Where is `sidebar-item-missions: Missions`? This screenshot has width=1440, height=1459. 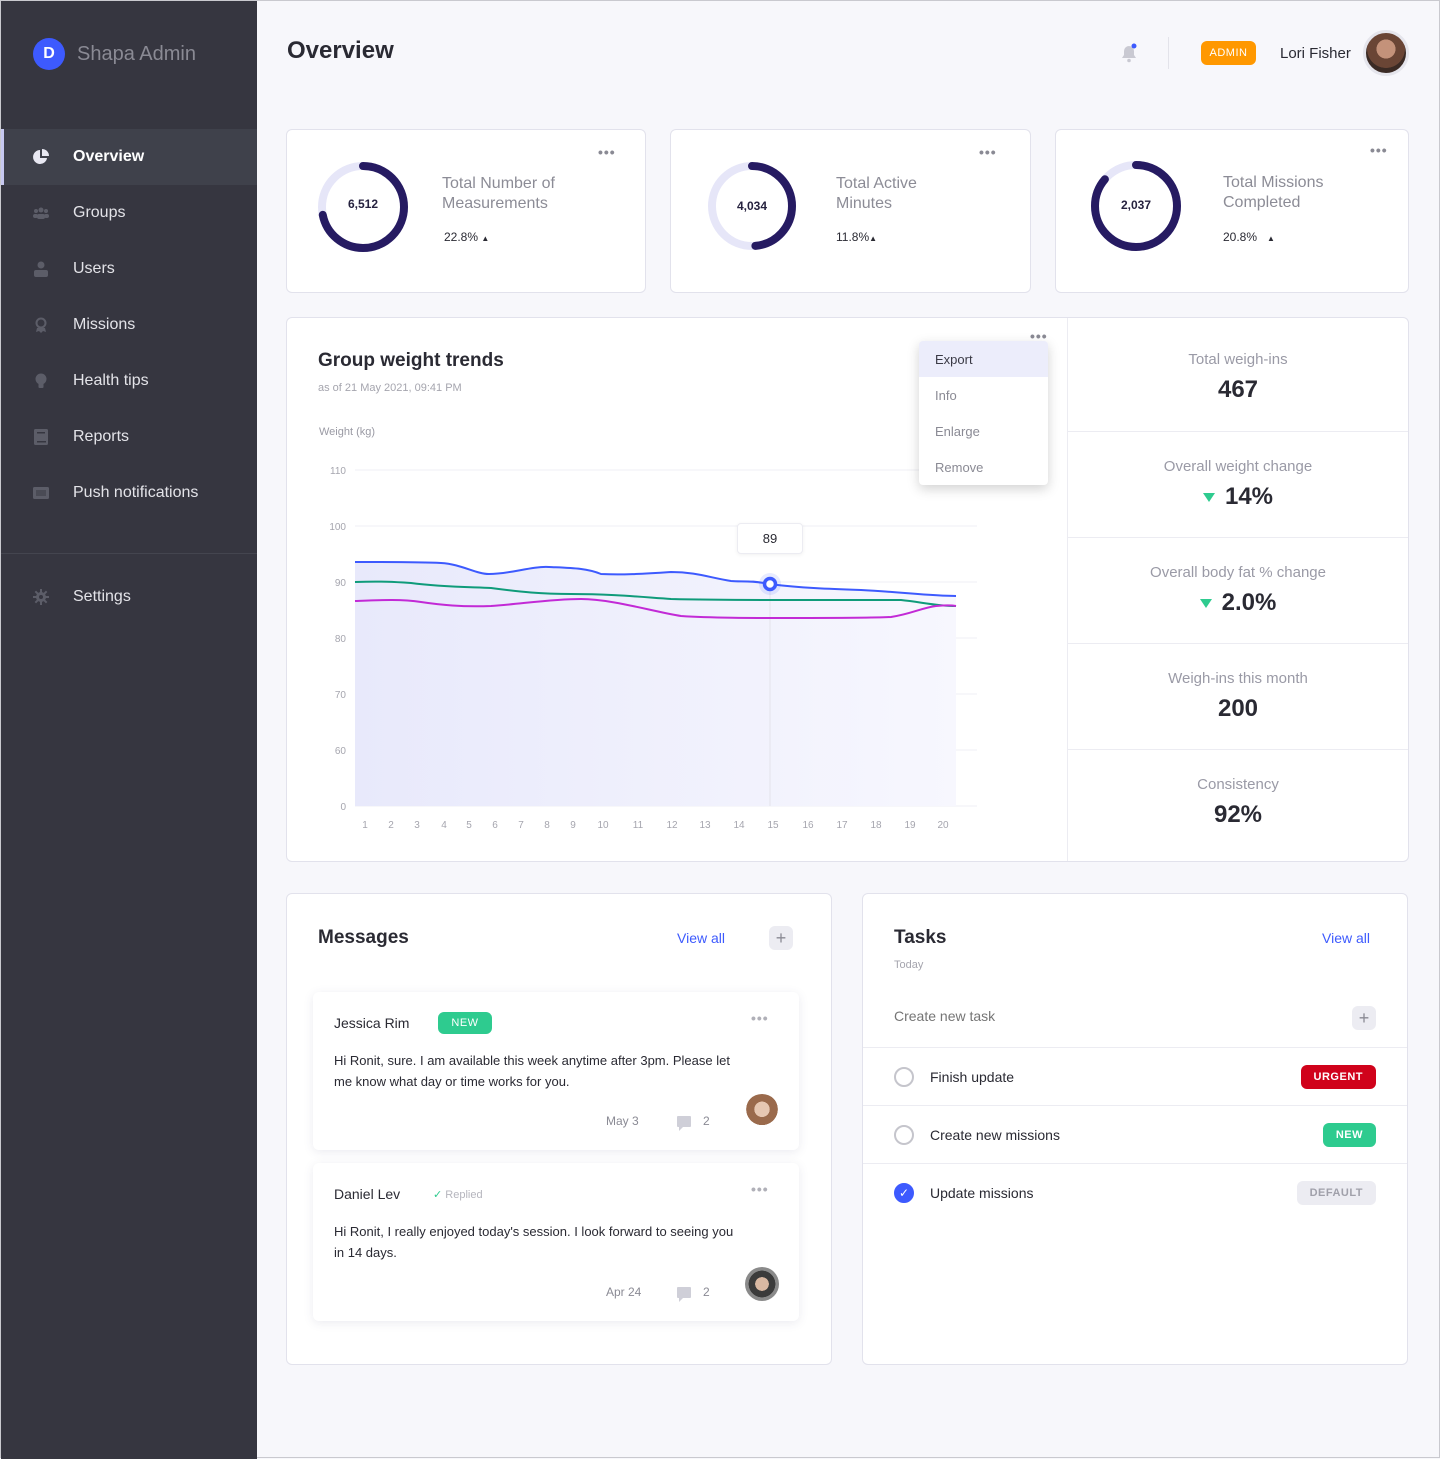
sidebar-item-missions: Missions is located at coordinates (129, 325).